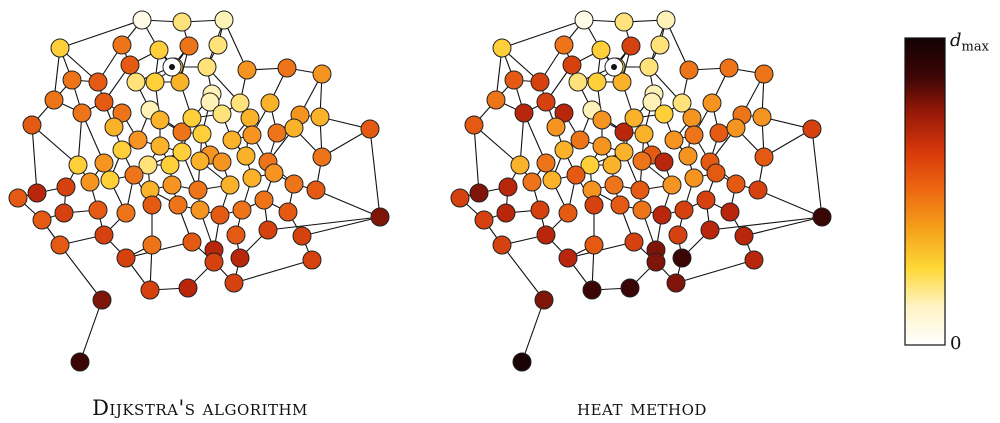 The width and height of the screenshot is (1000, 423). I want to click on colorbar-max-label: dmax, so click(969, 42).